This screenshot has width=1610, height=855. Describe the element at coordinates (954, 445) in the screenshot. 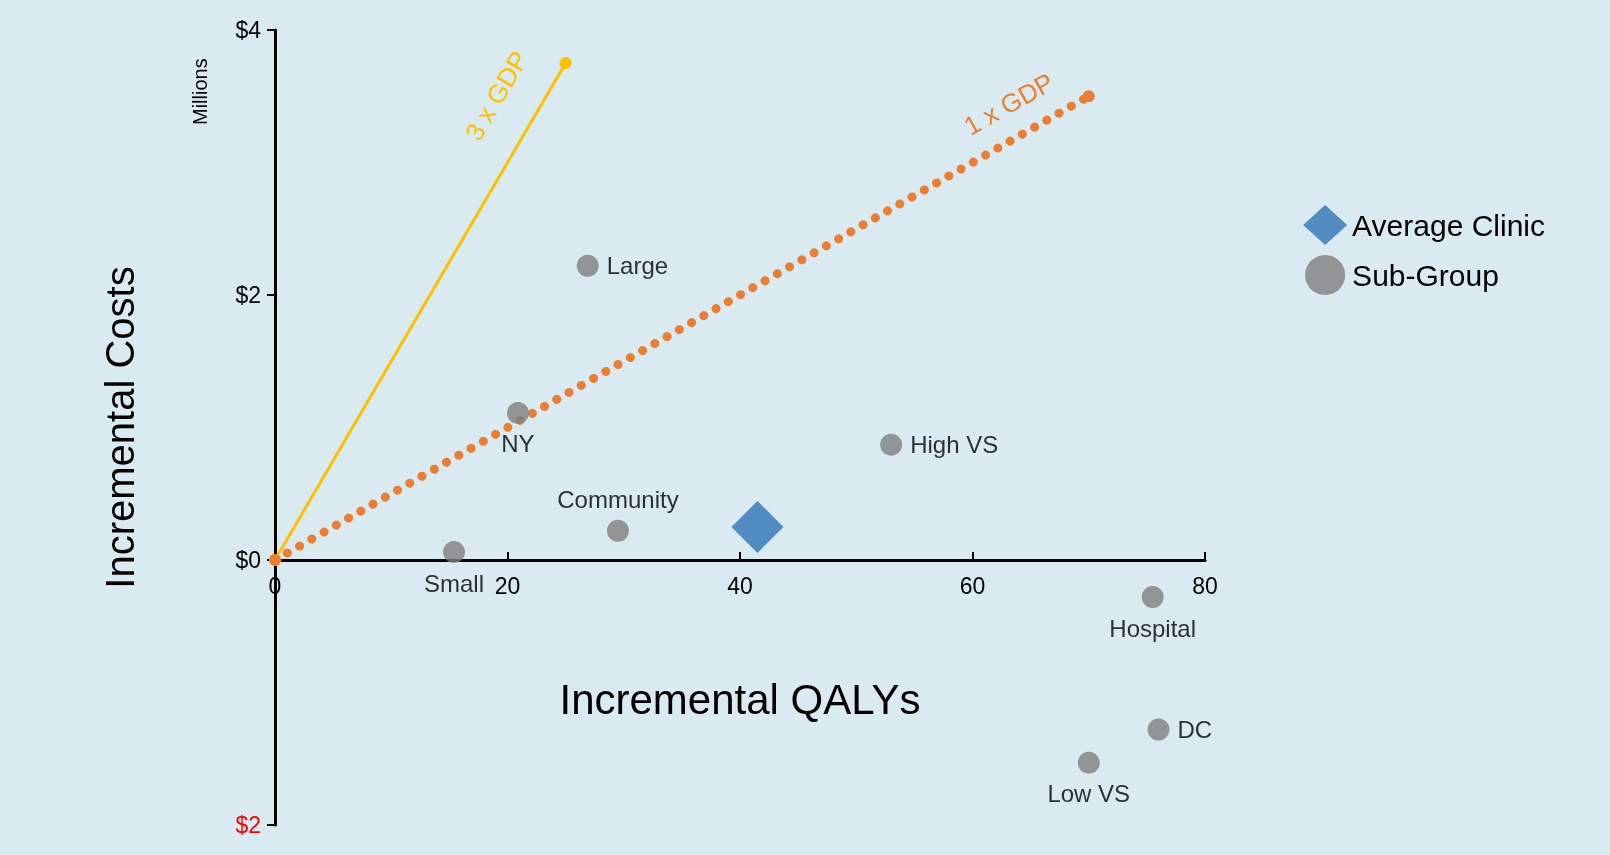

I see `data-label: High VS` at that location.